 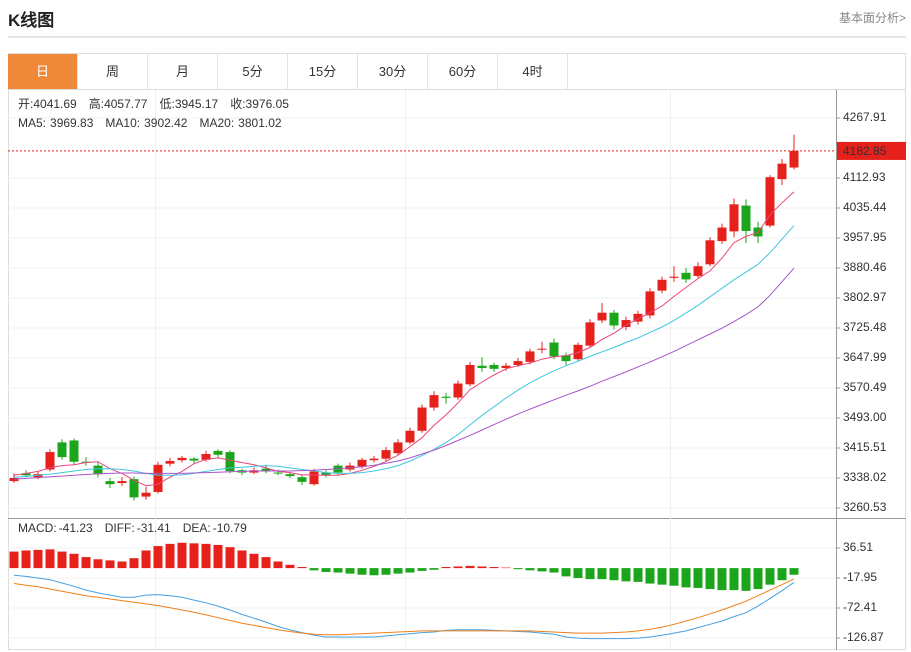 What do you see at coordinates (216, 123) in the screenshot?
I see `legend-name: MA20:` at bounding box center [216, 123].